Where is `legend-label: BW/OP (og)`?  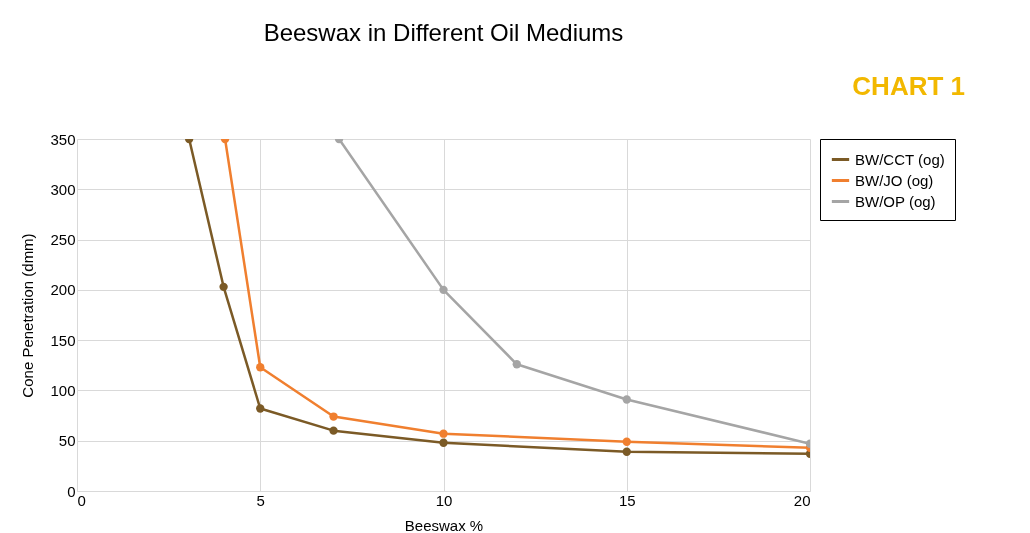 legend-label: BW/OP (og) is located at coordinates (895, 201).